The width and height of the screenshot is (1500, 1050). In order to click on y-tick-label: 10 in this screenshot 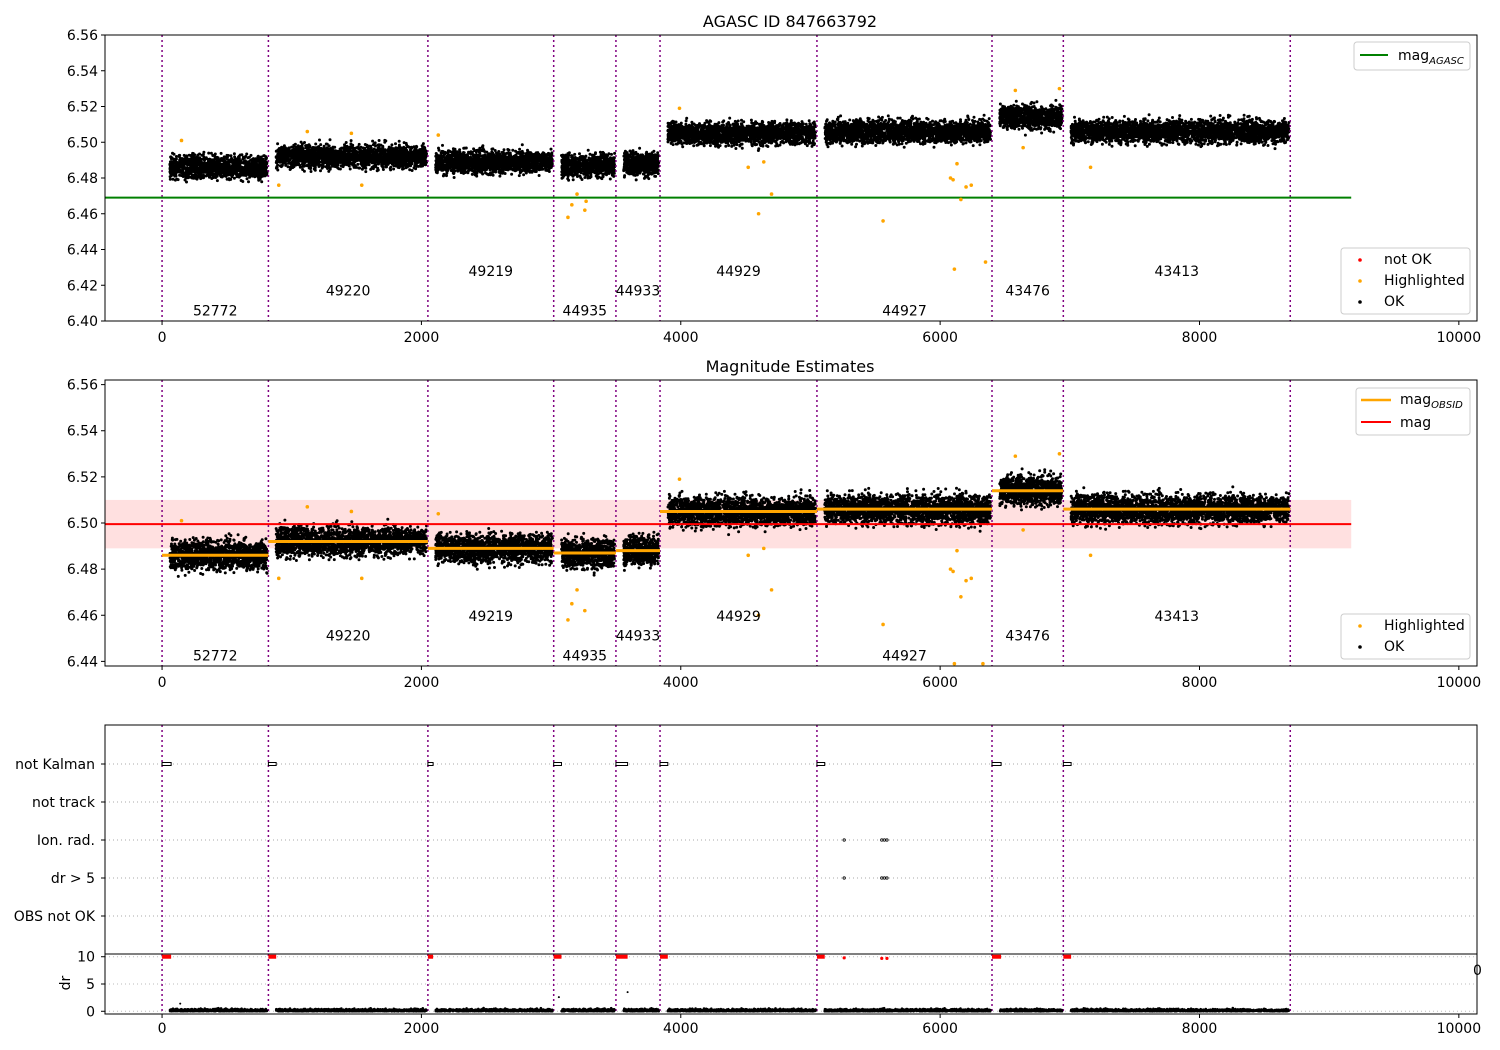, I will do `click(86, 958)`.